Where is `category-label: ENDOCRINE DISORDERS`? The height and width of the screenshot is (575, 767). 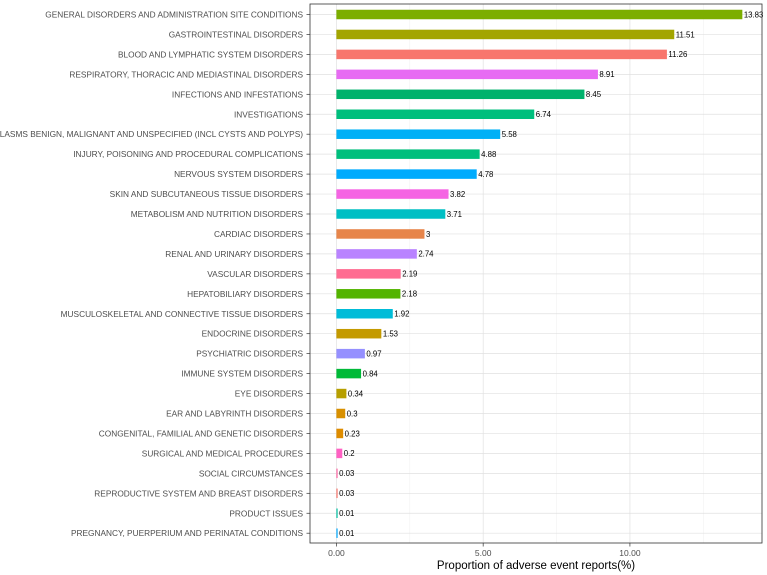
category-label: ENDOCRINE DISORDERS is located at coordinates (253, 334).